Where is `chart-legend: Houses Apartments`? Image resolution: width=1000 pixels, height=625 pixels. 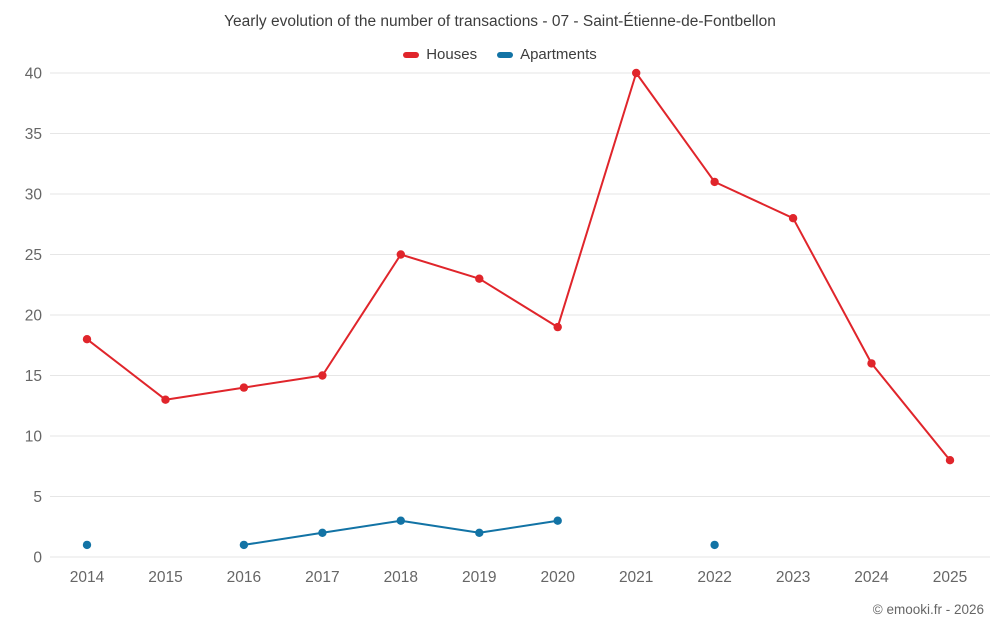
chart-legend: Houses Apartments is located at coordinates (500, 54).